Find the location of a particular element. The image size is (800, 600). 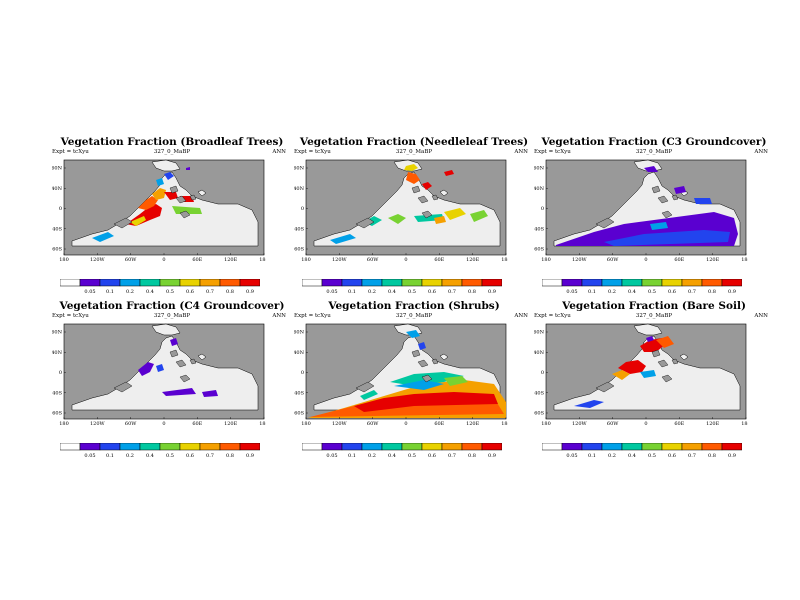

colorbar-label: 0.6 is located at coordinates (190, 292).